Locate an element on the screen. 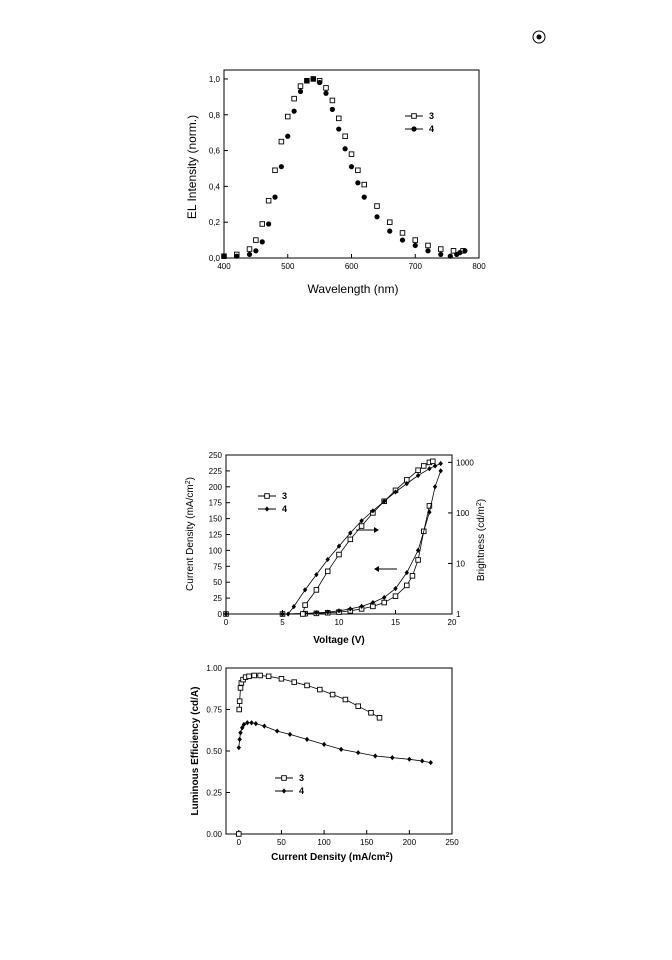  chart-1-ytick-label: 0,4 is located at coordinates (215, 186).